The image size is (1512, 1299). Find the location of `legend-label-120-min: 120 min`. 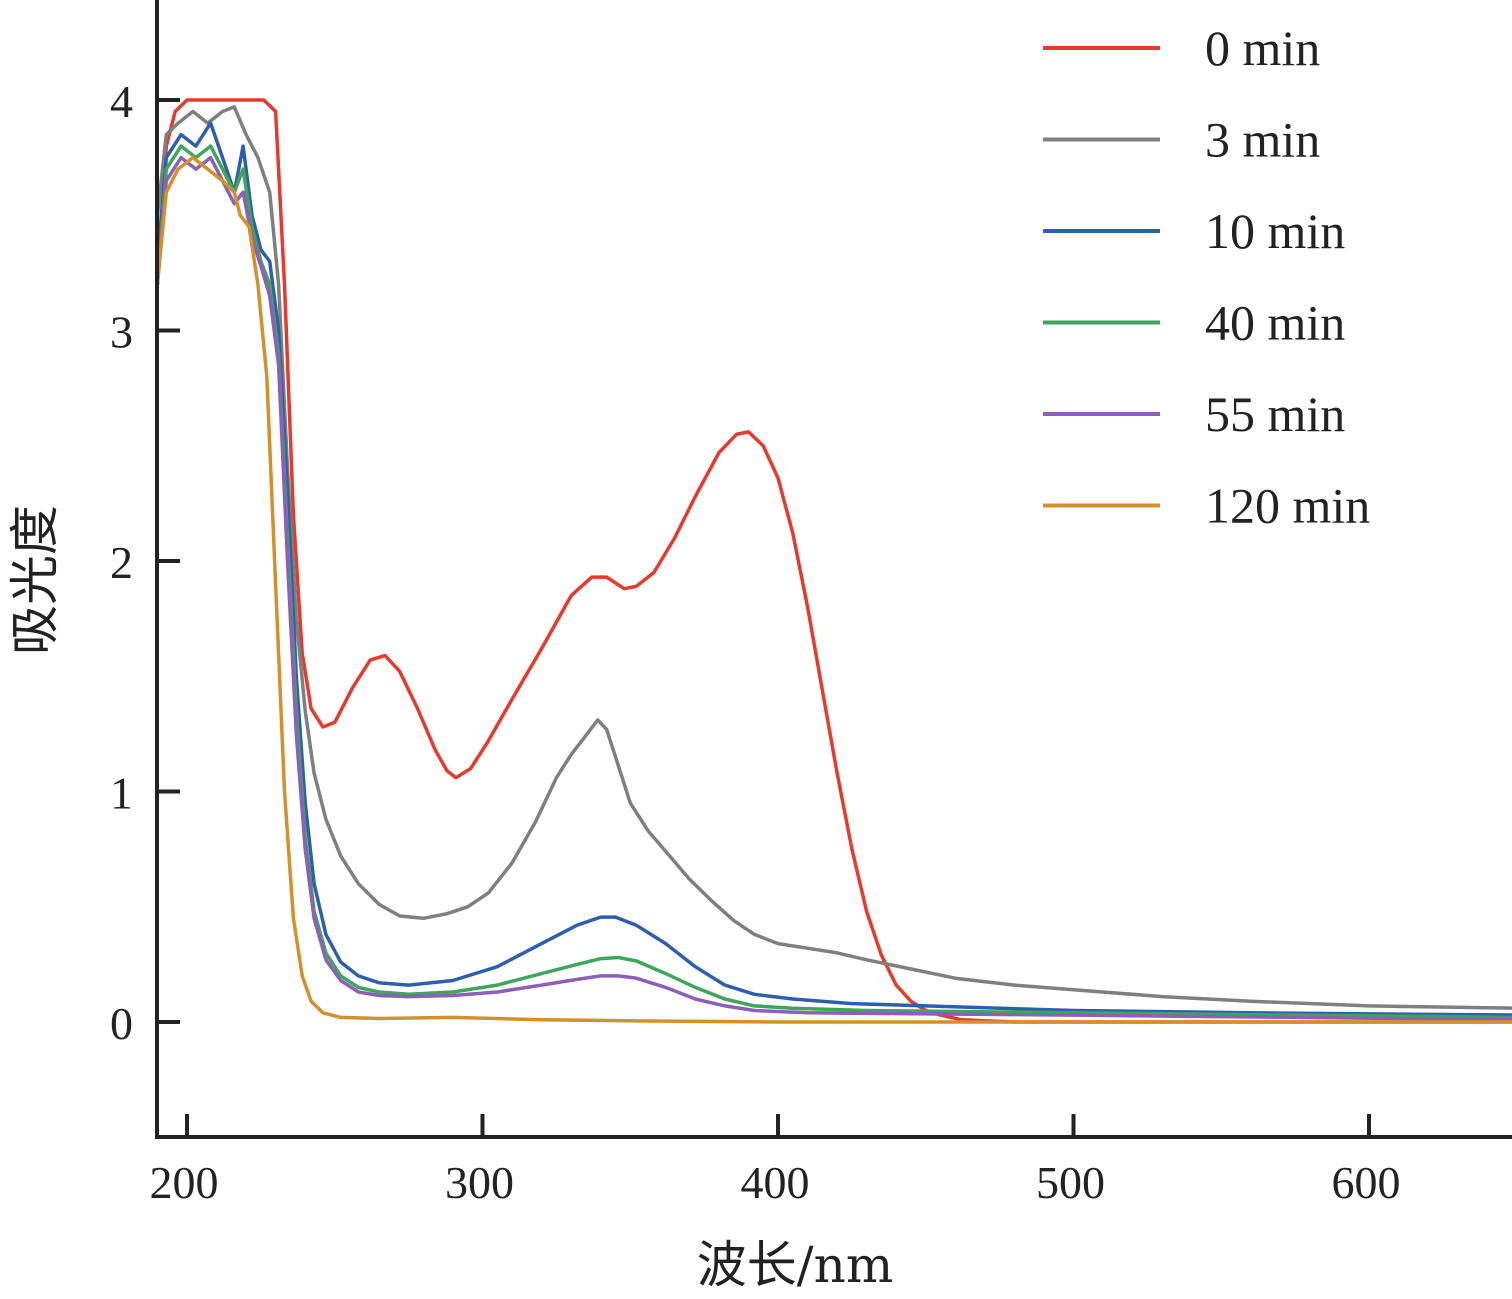

legend-label-120-min: 120 min is located at coordinates (1287, 506).